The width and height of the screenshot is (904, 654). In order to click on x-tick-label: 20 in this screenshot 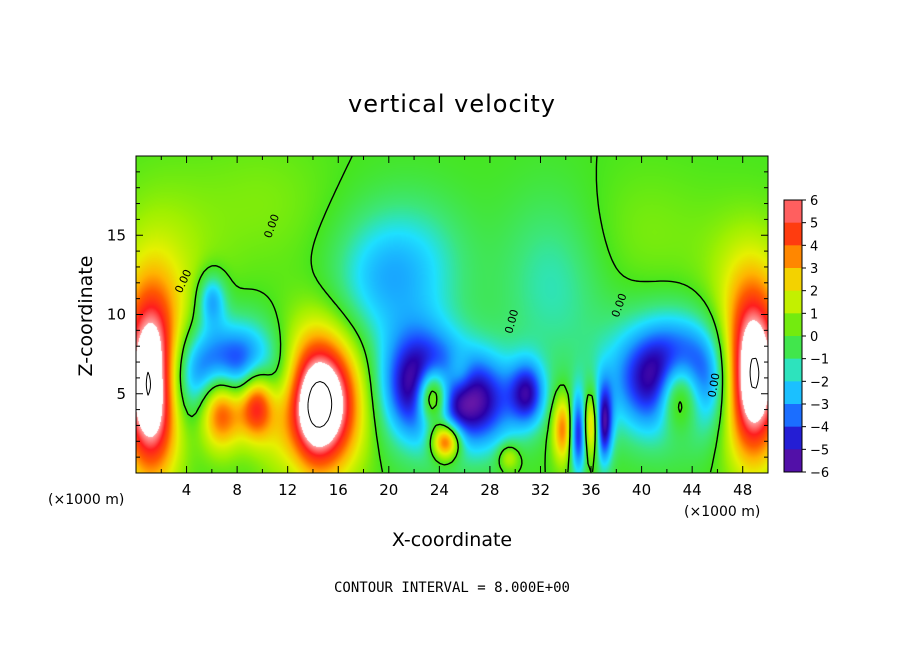, I will do `click(388, 490)`.